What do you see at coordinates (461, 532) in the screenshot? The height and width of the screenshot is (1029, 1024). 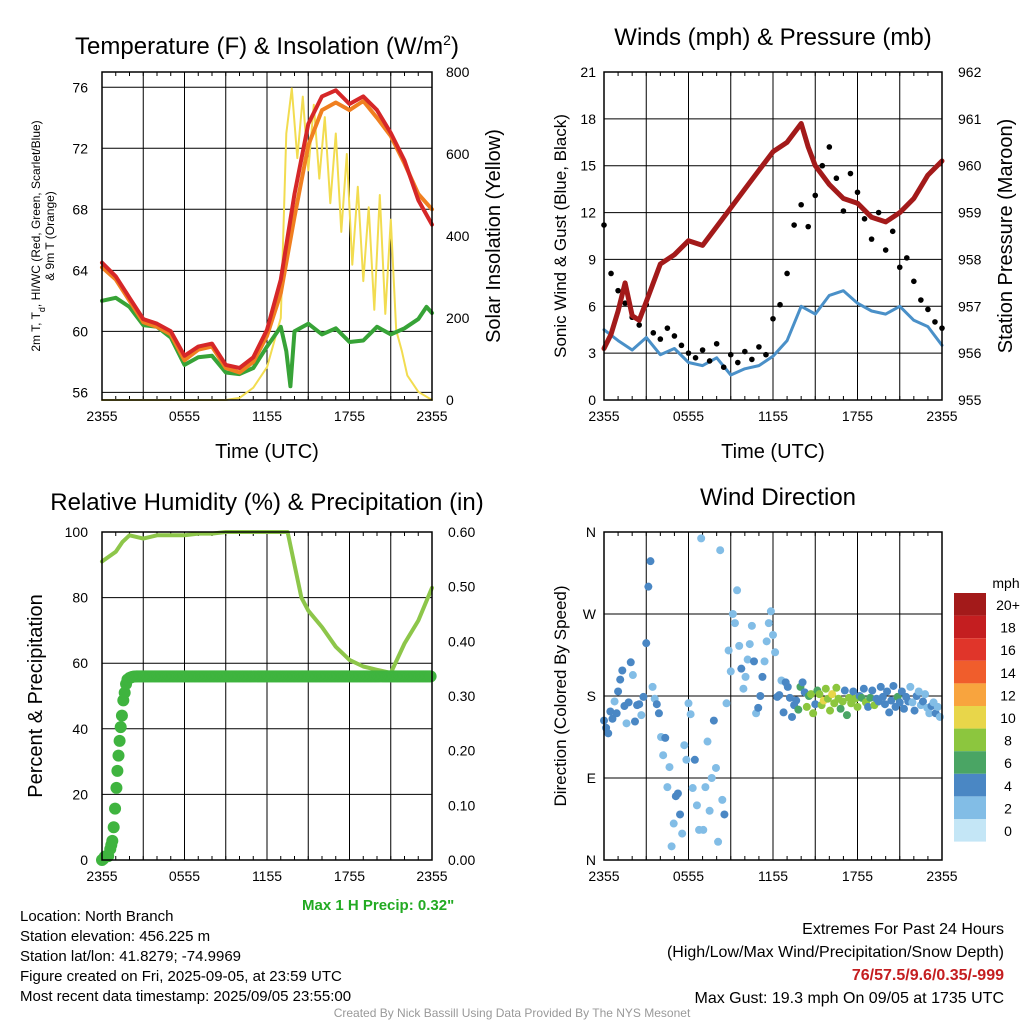 I see `rh-y2-tick-label: 0.60` at bounding box center [461, 532].